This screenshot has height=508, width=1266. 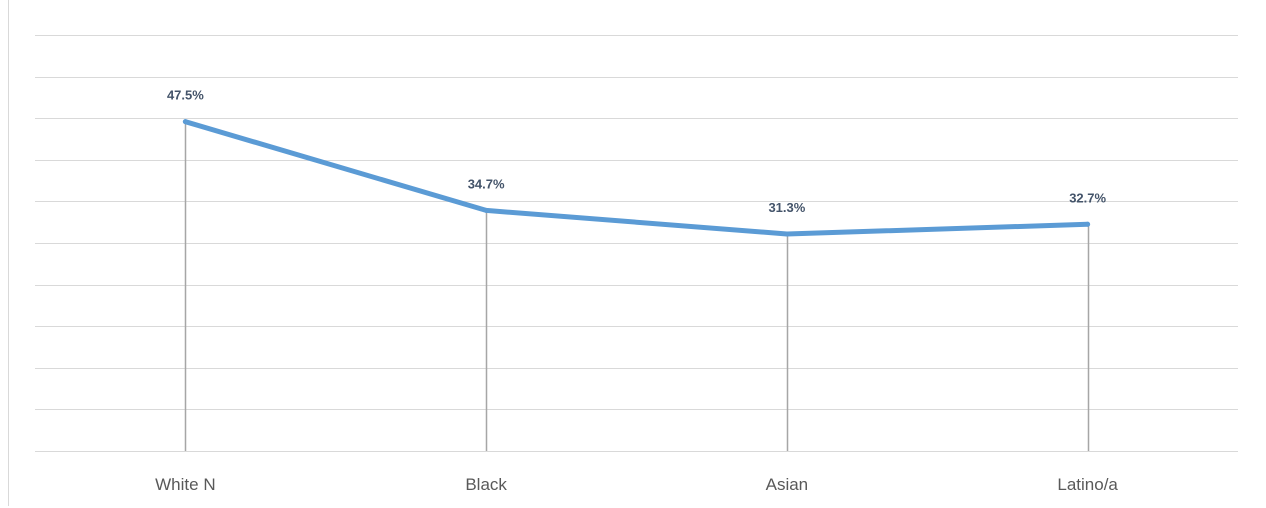 I want to click on data-label: 32.7%, so click(x=1087, y=197).